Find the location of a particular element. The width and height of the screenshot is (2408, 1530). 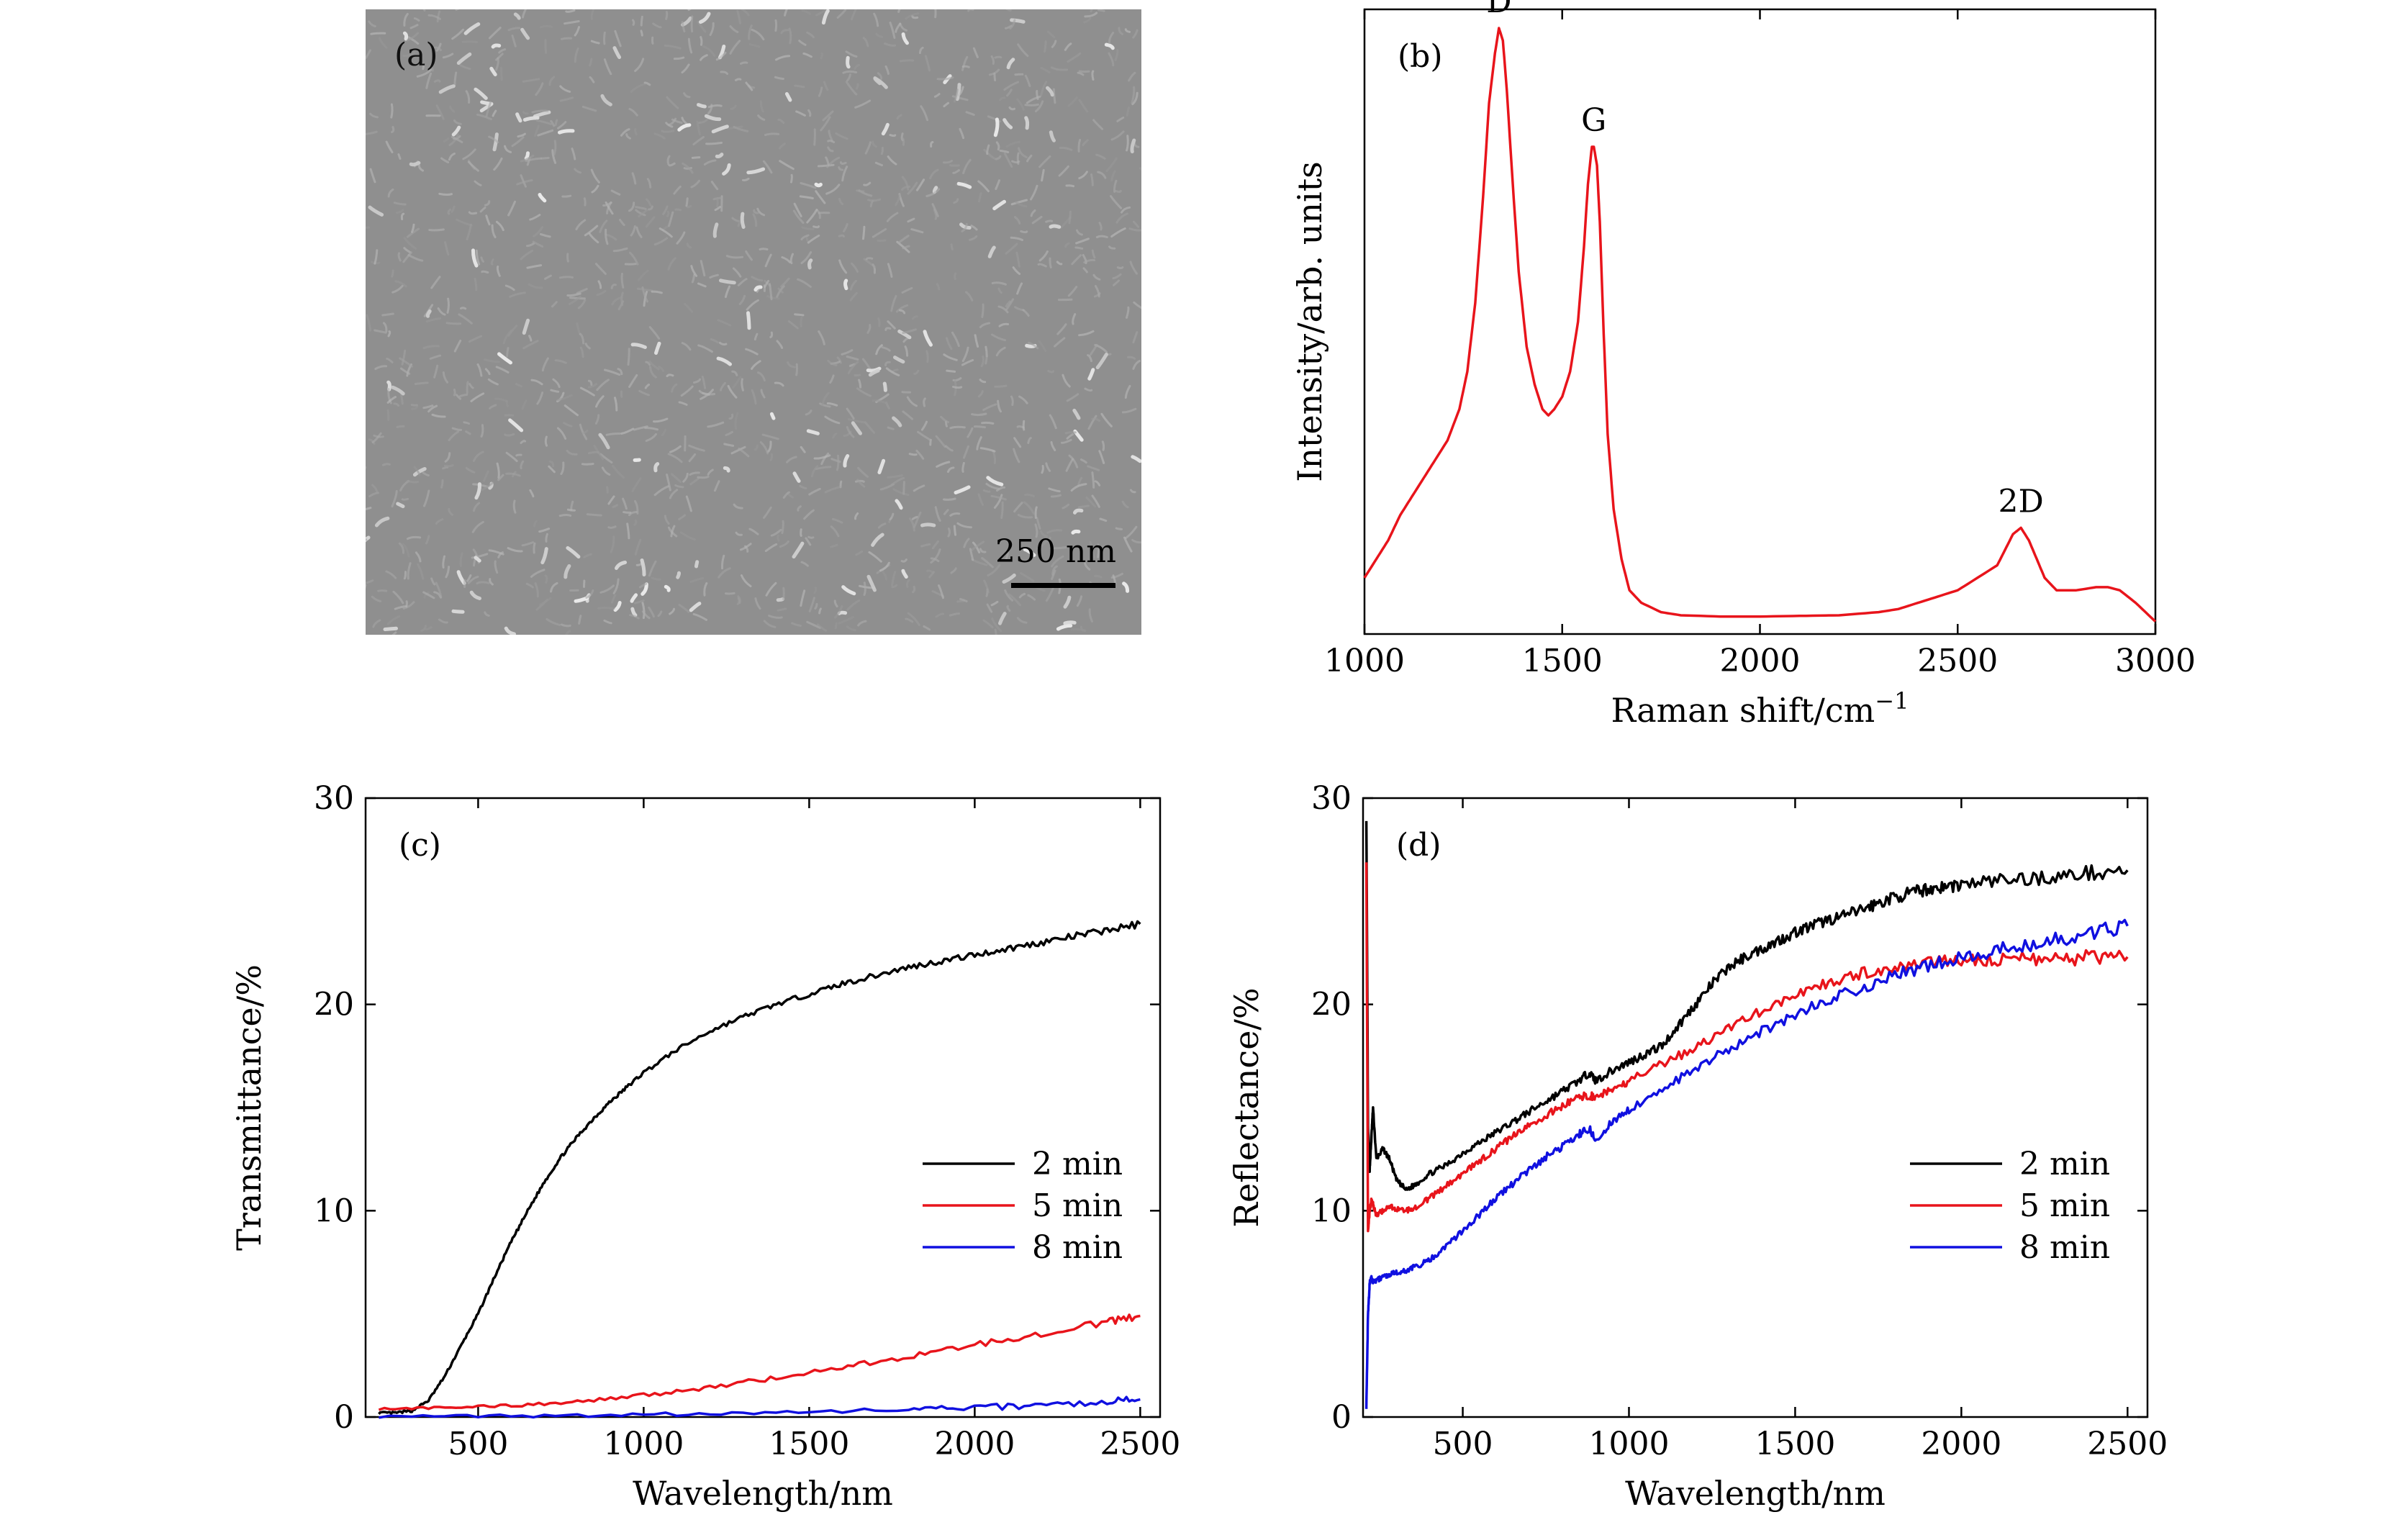

peak-label: G is located at coordinates (1593, 120).